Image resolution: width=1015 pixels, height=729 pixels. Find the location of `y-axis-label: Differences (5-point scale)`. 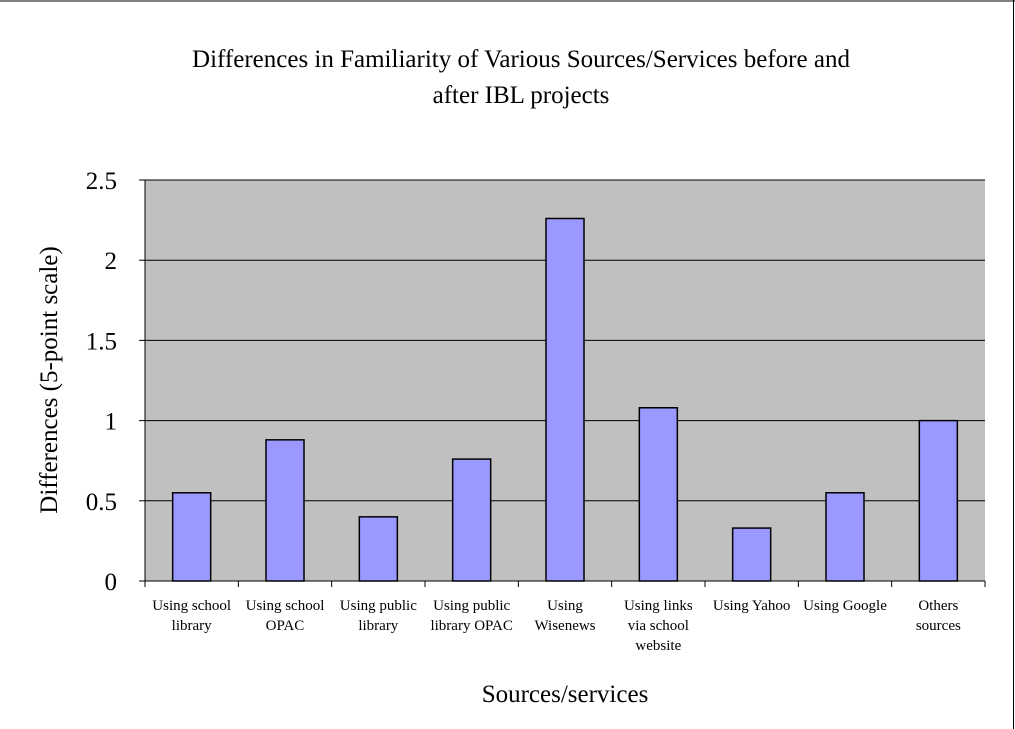

y-axis-label: Differences (5-point scale) is located at coordinates (49, 379).